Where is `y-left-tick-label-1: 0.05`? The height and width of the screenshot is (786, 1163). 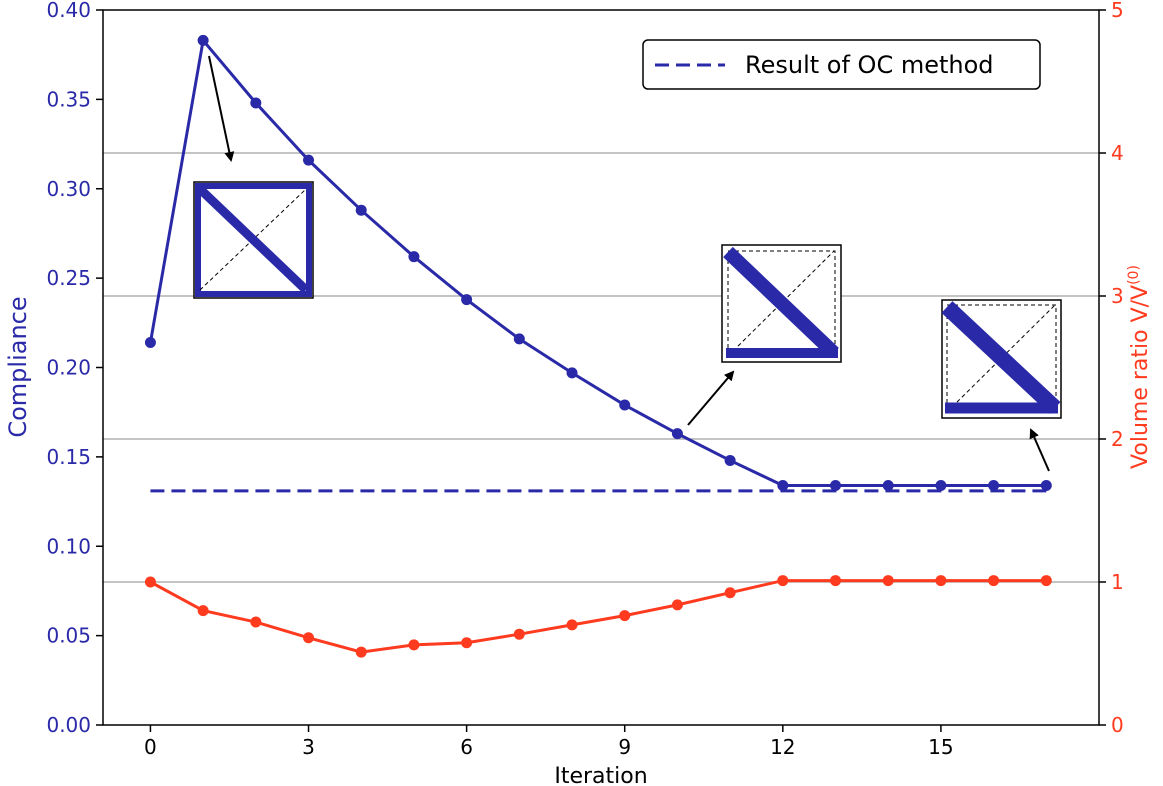
y-left-tick-label-1: 0.05 is located at coordinates (68, 636).